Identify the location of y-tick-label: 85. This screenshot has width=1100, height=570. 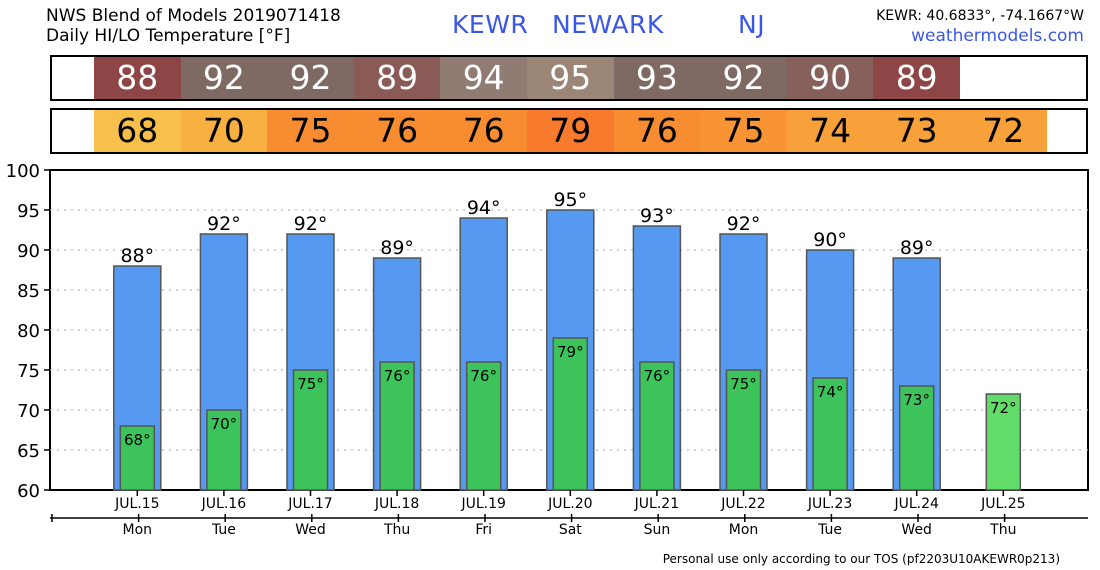
(28, 291).